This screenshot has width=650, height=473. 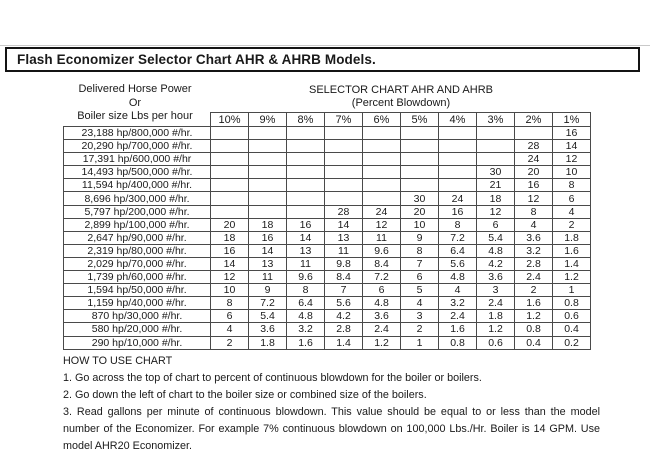 What do you see at coordinates (419, 290) in the screenshot?
I see `data-cell: 5` at bounding box center [419, 290].